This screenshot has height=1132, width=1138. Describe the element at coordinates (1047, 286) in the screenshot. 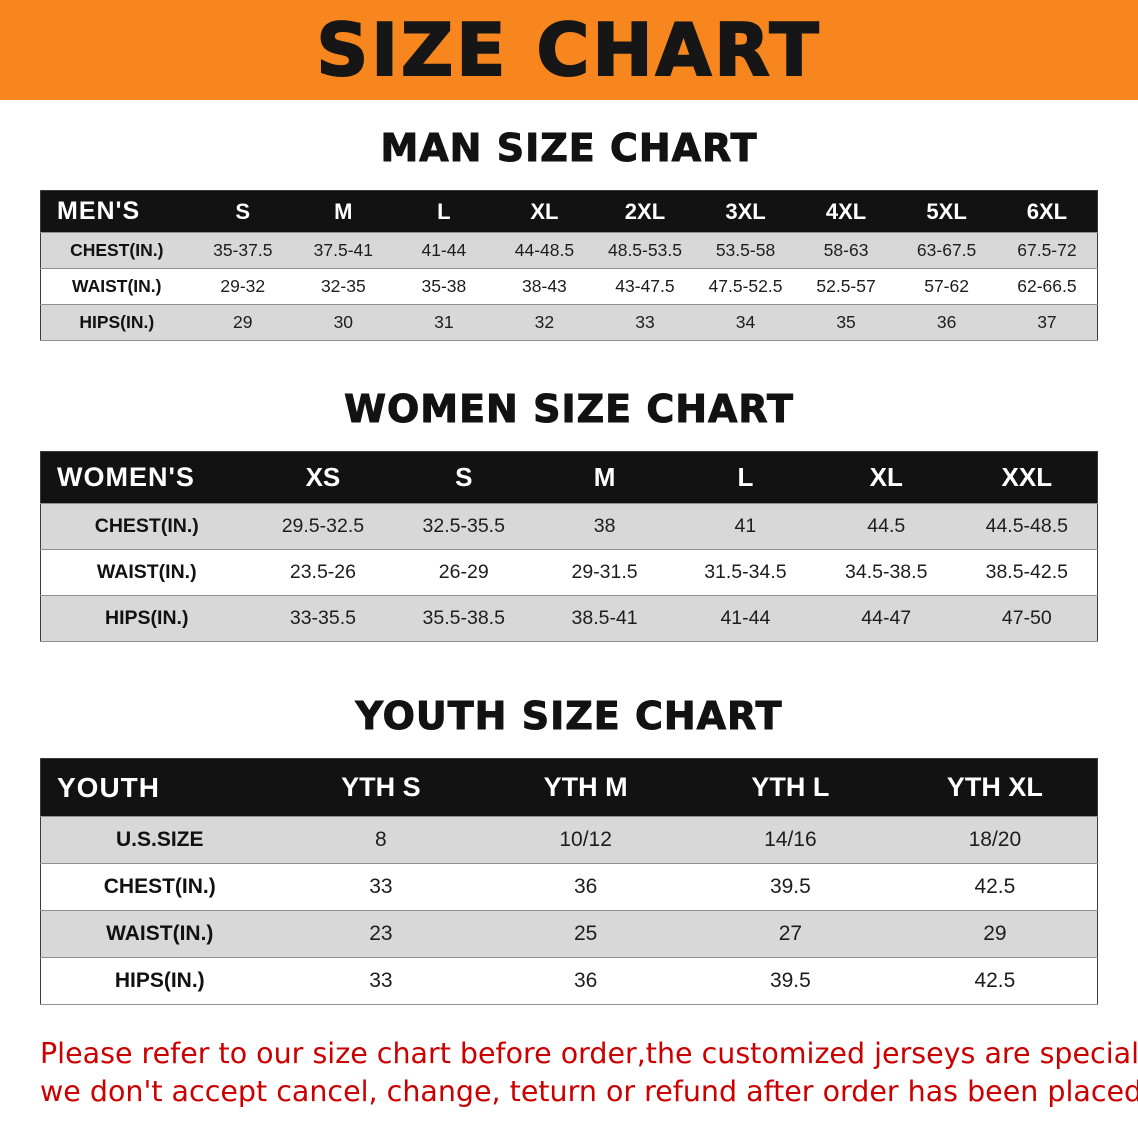

I see `size-value-cell: 62-66.5` at that location.